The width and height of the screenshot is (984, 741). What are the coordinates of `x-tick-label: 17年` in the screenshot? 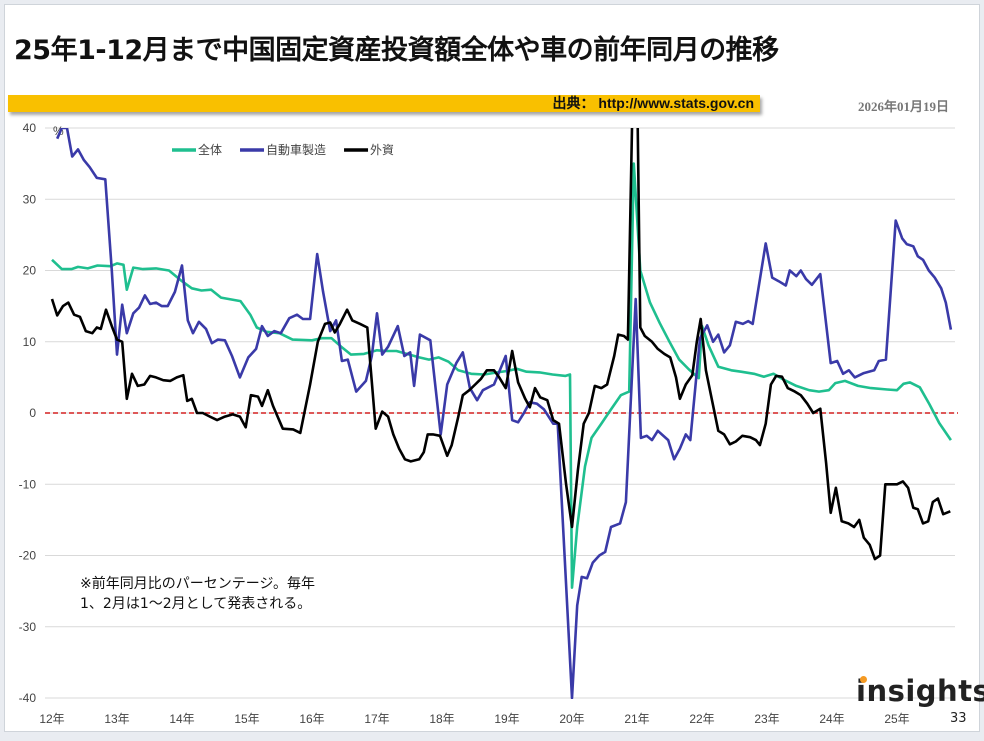 It's located at (376, 719).